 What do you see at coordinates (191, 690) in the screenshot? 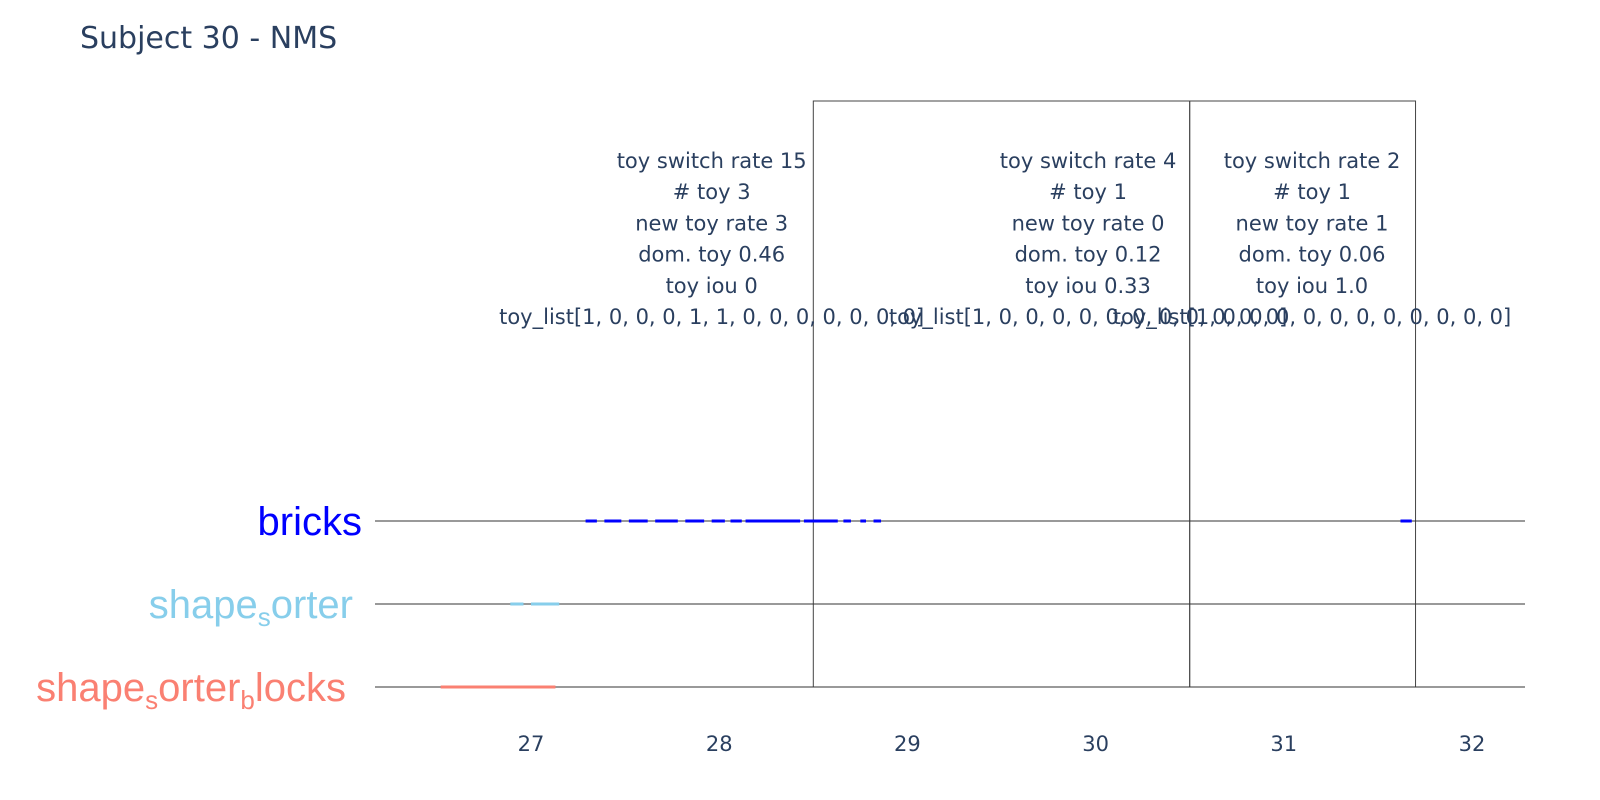
I see `row-label-2: shapesorterblocks` at bounding box center [191, 690].